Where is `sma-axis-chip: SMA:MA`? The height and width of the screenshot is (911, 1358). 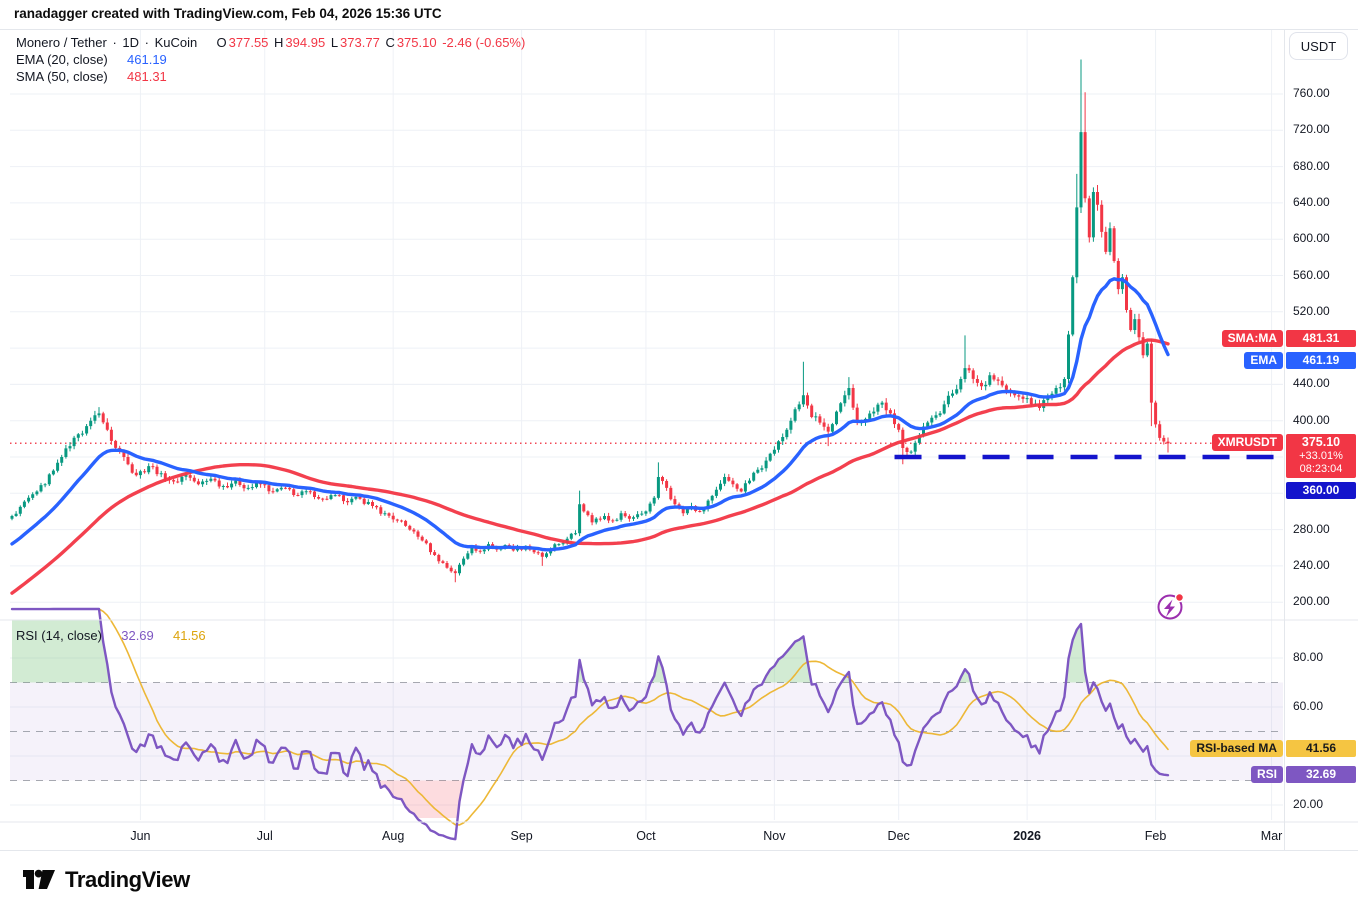 sma-axis-chip: SMA:MA is located at coordinates (1252, 338).